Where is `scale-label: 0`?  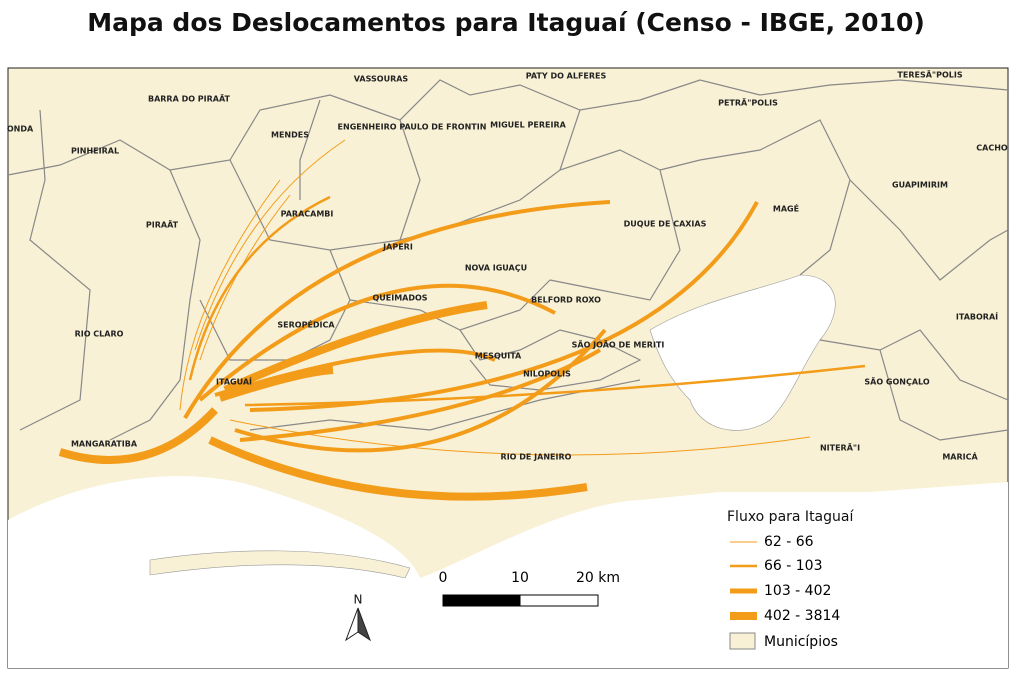
scale-label: 0 is located at coordinates (443, 578).